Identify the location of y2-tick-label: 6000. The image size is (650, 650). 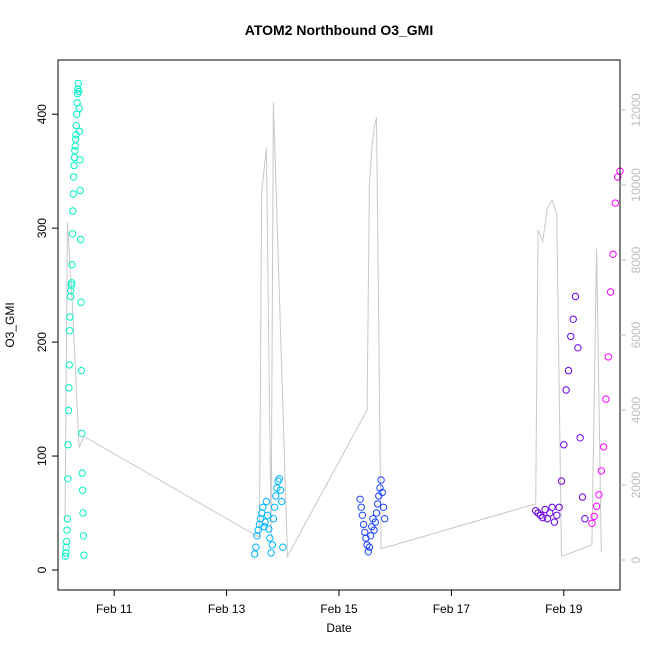
(636, 334).